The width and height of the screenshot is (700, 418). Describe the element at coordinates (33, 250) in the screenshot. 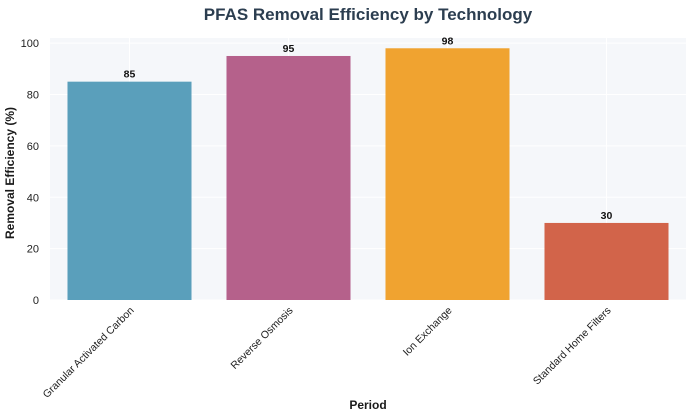

I see `y-tick-label: 20` at that location.